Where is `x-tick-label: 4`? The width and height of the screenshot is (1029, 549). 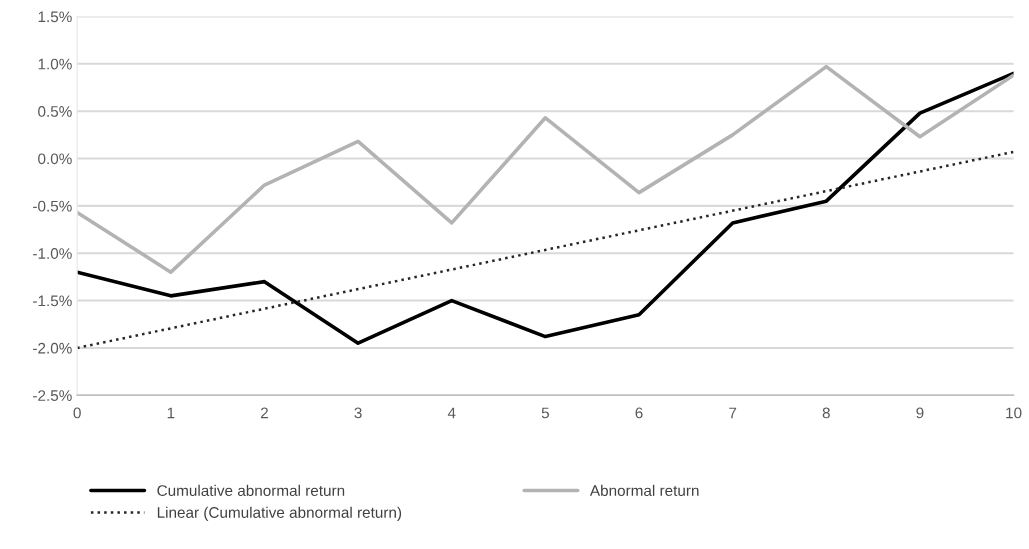
x-tick-label: 4 is located at coordinates (451, 413).